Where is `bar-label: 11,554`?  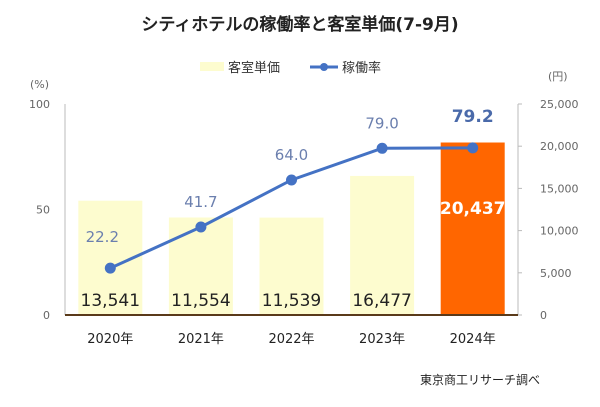
bar-label: 11,554 is located at coordinates (200, 301).